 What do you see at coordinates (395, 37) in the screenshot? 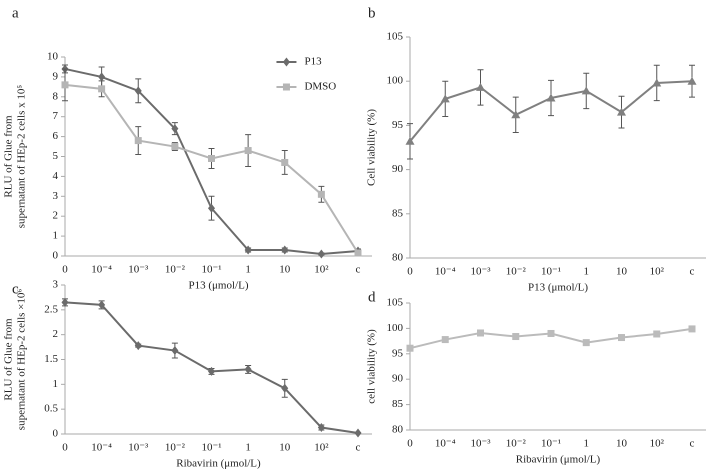
I see `y-tick-label: 105` at bounding box center [395, 37].